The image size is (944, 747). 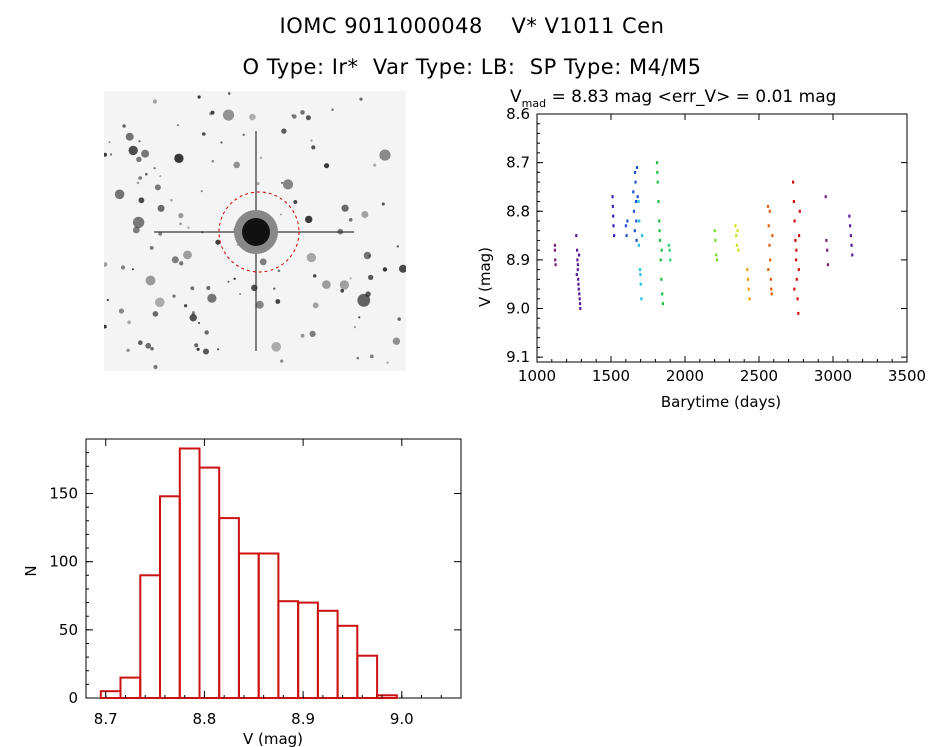 What do you see at coordinates (907, 376) in the screenshot?
I see `lc-xtick-label: 3500` at bounding box center [907, 376].